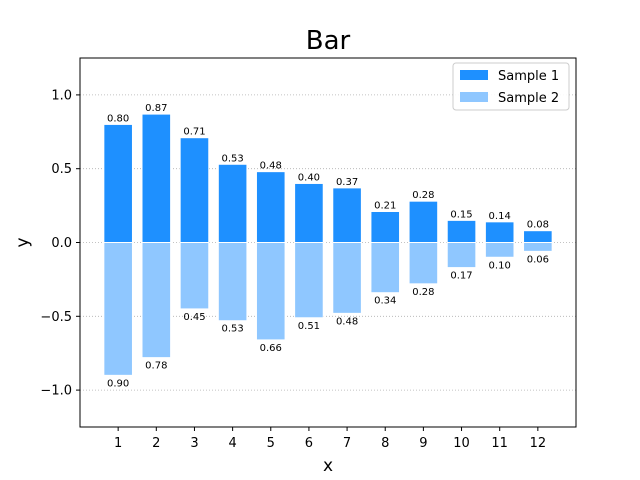 This screenshot has height=480, width=640. I want to click on data-label: 0.80, so click(118, 118).